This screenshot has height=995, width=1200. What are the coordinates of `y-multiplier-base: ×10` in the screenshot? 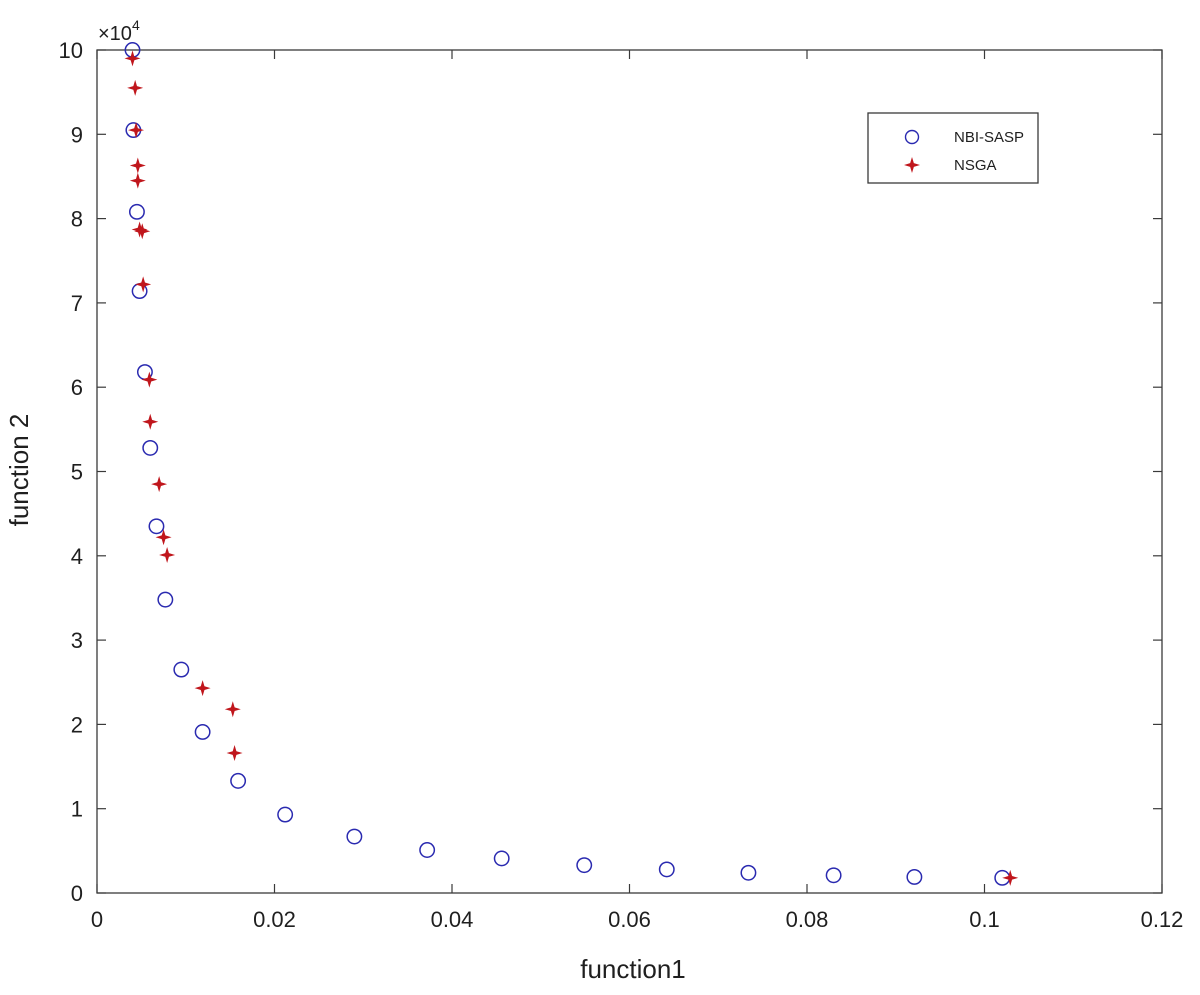 It's located at (115, 34).